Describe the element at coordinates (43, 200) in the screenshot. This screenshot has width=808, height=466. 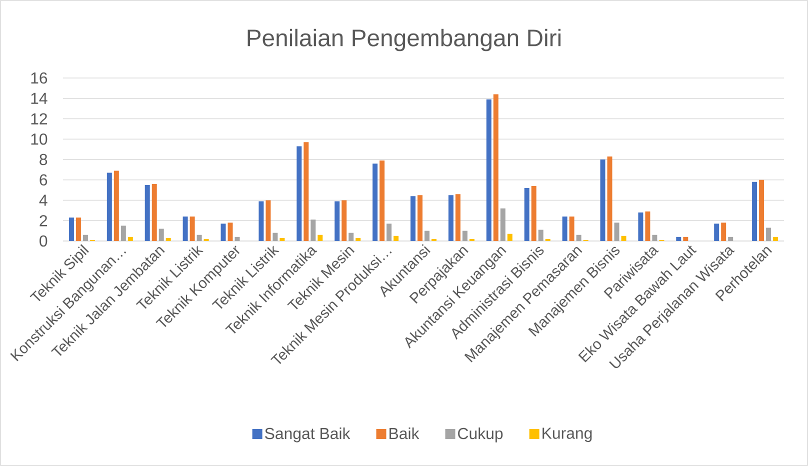
I see `y-tick-label: 4` at that location.